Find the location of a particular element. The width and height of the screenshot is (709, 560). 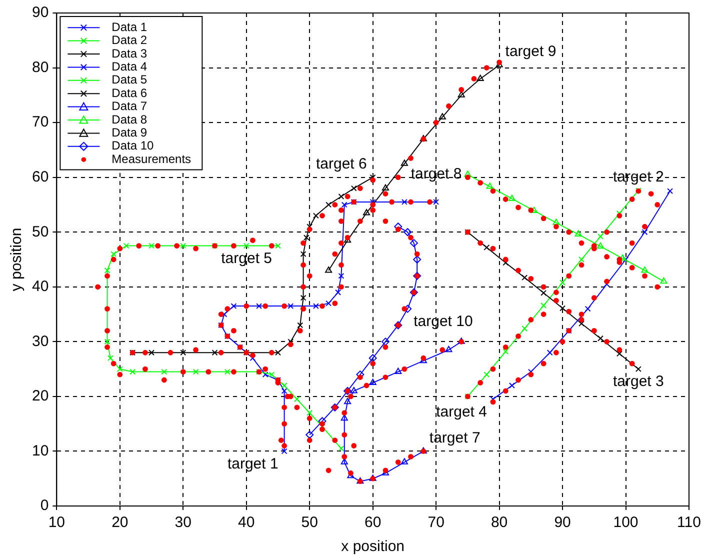

y-axis-title: y position is located at coordinates (17, 260).